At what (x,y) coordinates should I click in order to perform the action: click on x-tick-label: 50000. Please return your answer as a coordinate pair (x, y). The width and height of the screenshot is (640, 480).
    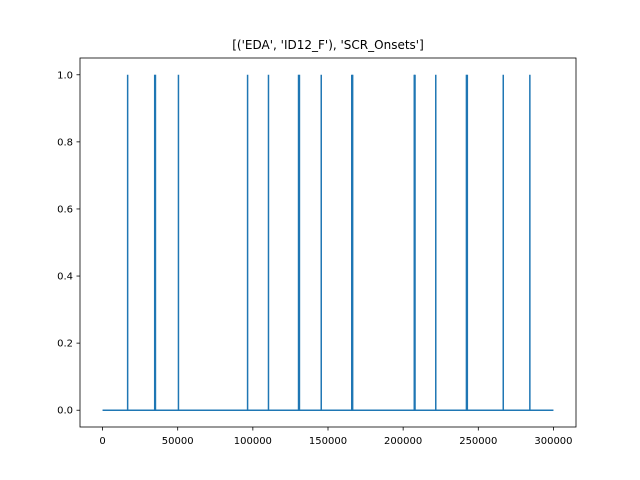
    Looking at the image, I should click on (178, 441).